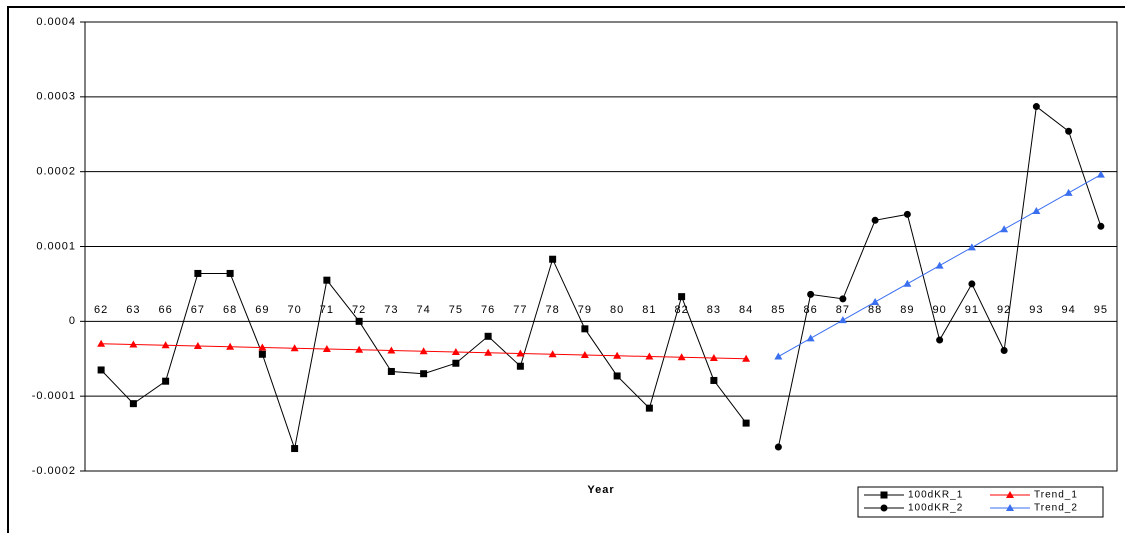  Describe the element at coordinates (940, 310) in the screenshot. I see `x-tick-label: 90` at that location.